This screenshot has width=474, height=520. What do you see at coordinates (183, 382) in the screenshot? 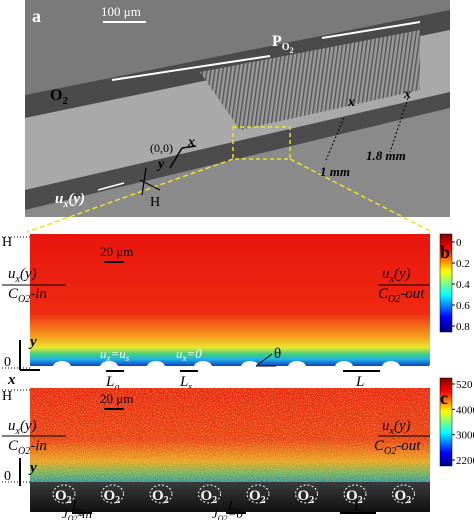
I see `text-part: L` at bounding box center [183, 382].